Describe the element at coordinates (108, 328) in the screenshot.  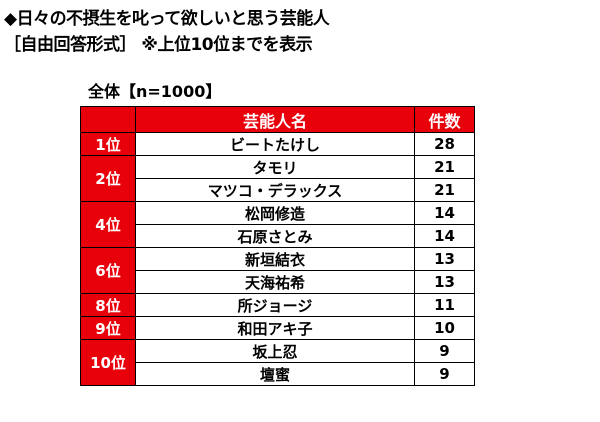
I see `rank-cell: 9位` at that location.